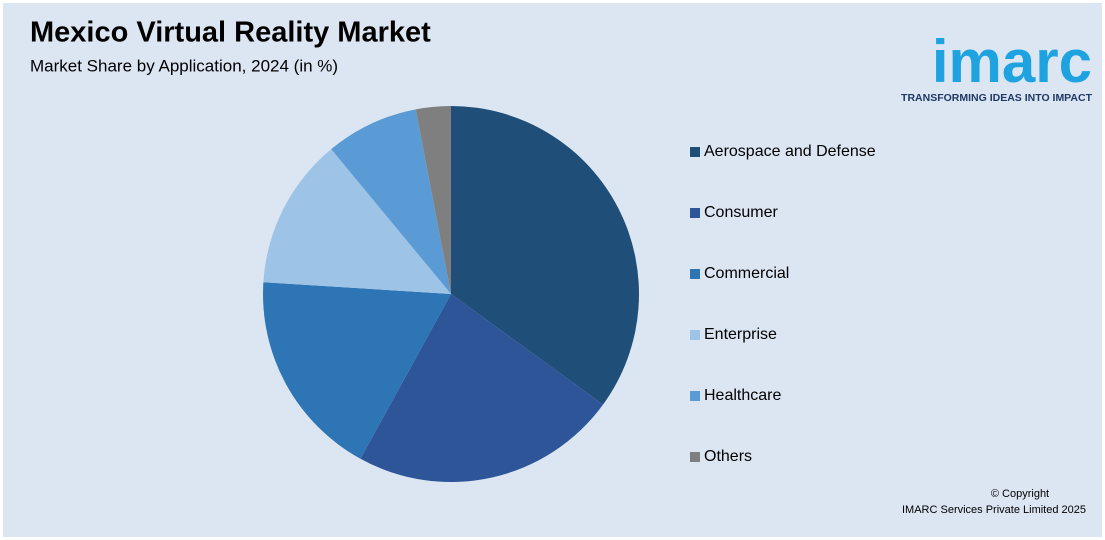 The width and height of the screenshot is (1105, 540). Describe the element at coordinates (790, 151) in the screenshot. I see `legend-label: Aerospace and Defense` at that location.